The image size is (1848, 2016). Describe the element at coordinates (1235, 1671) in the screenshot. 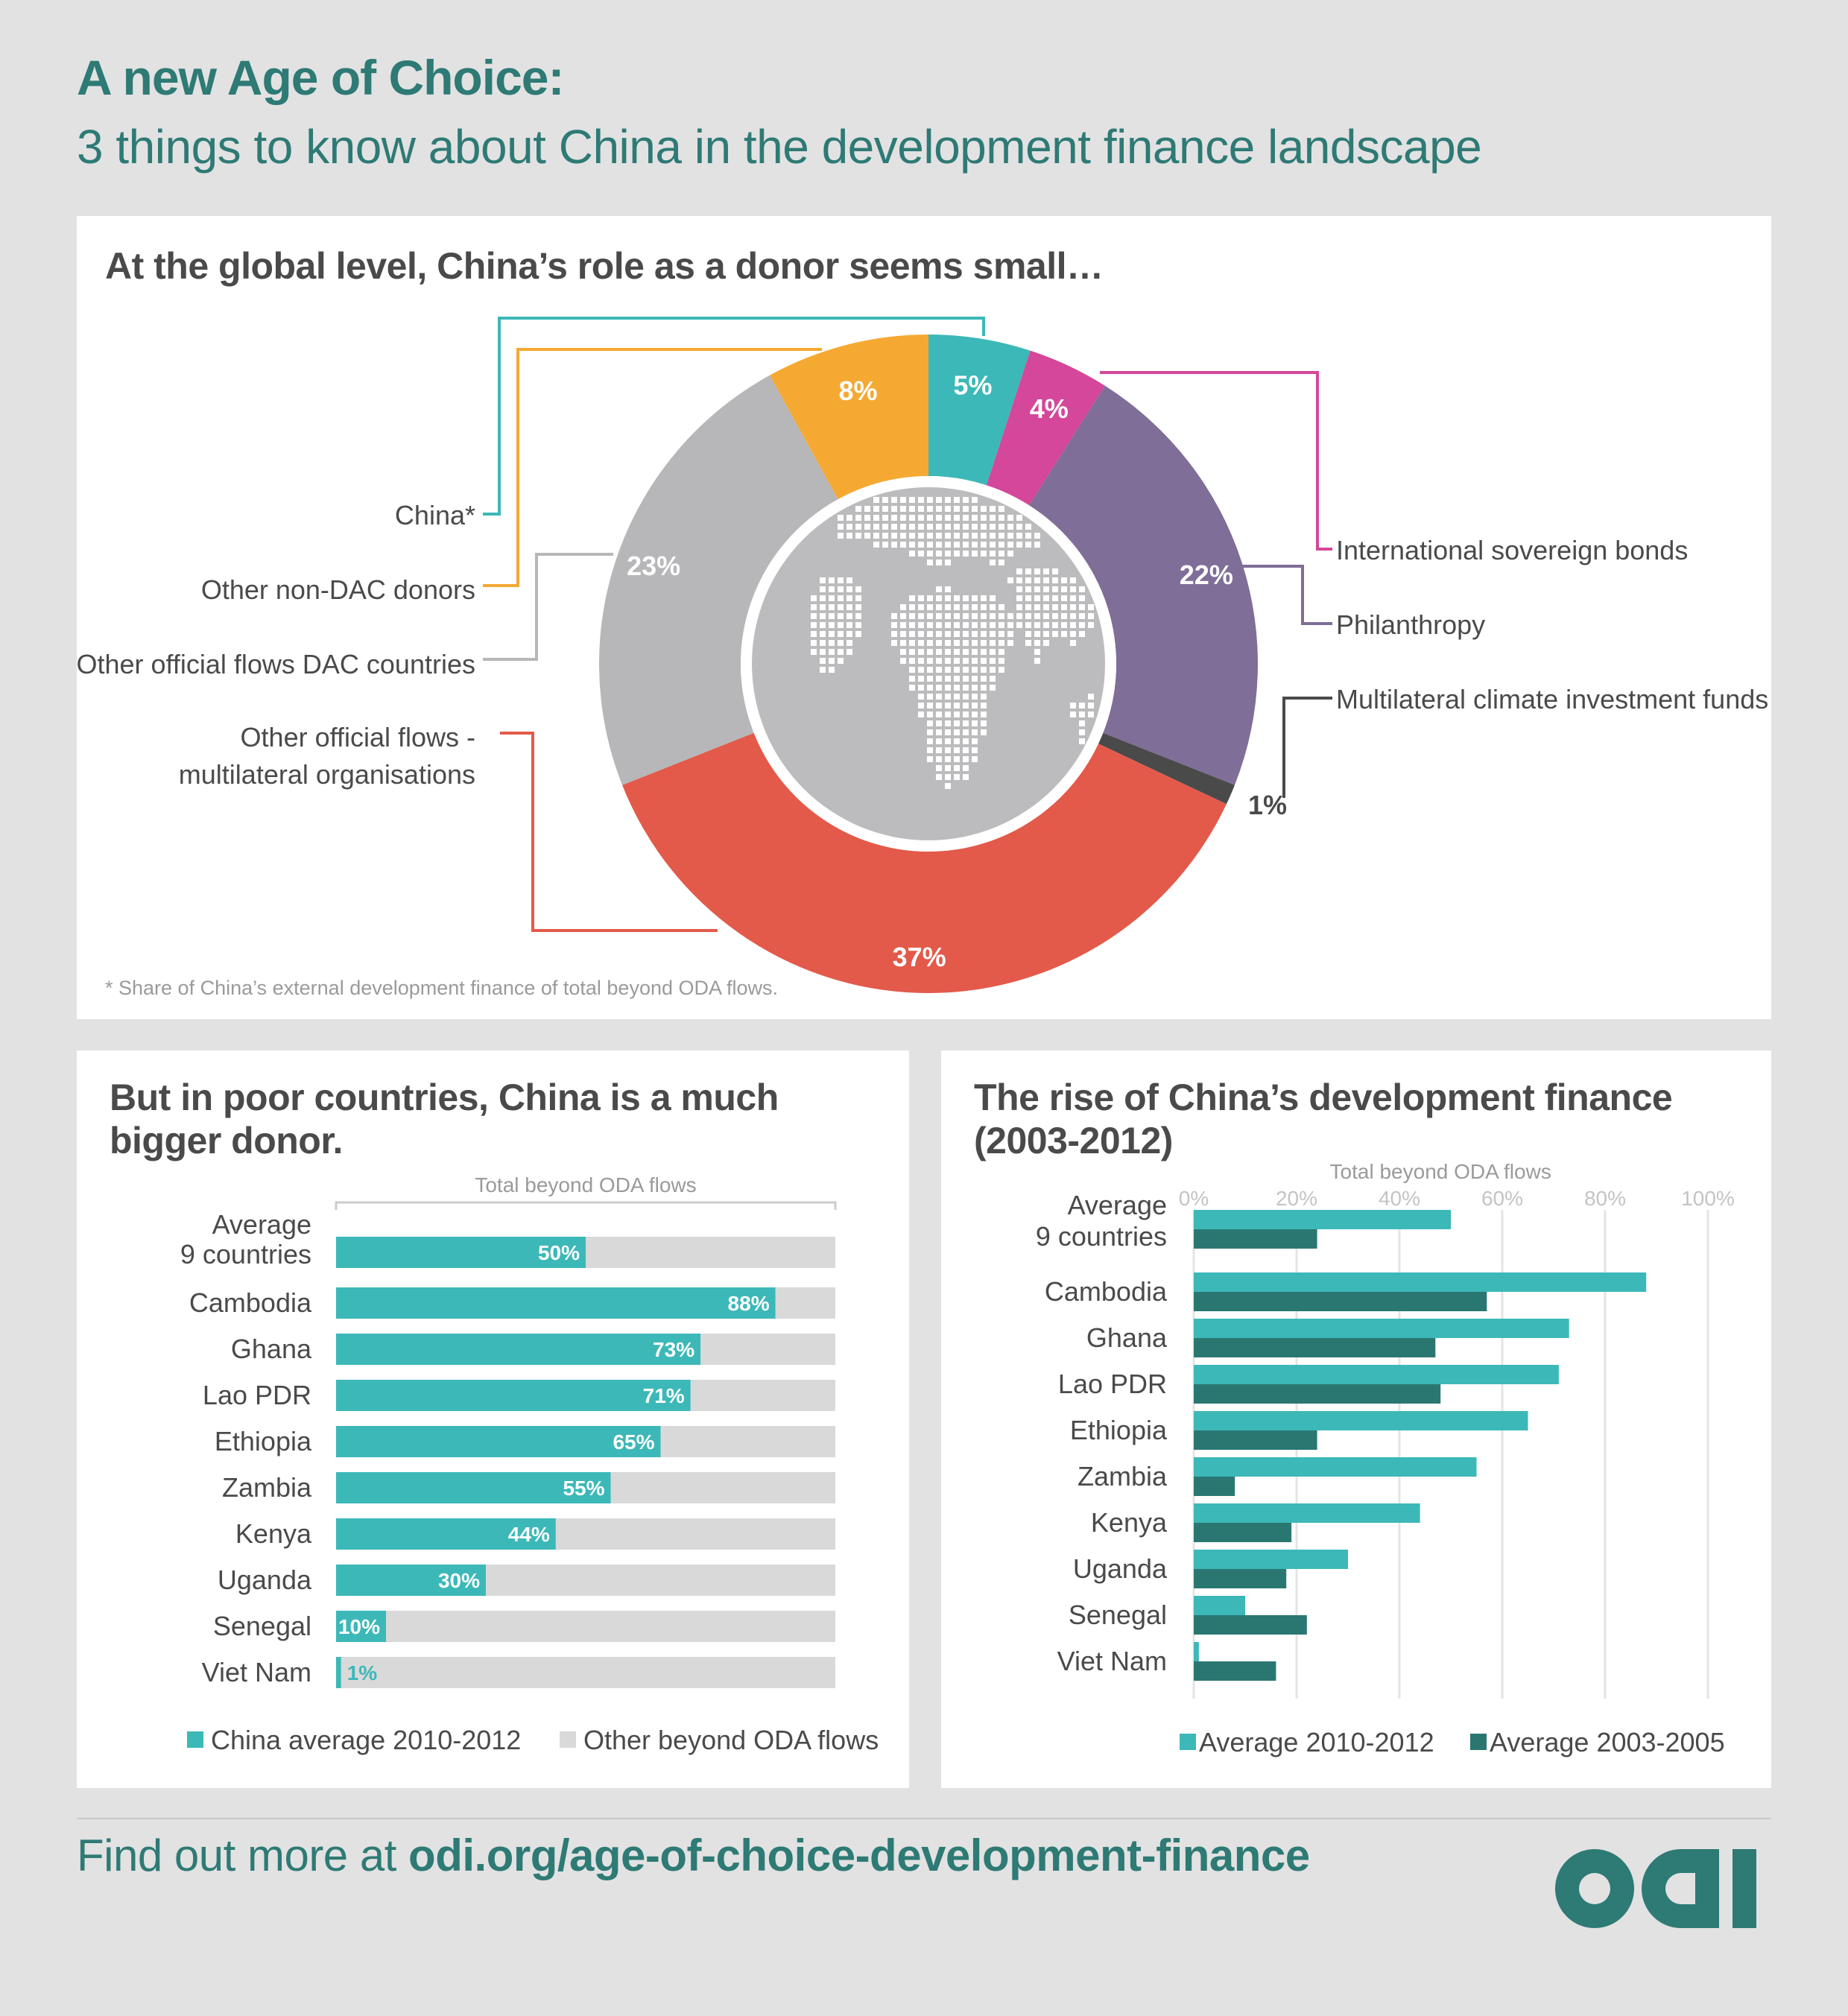

I see `bar-2003-2005-viet-nam` at that location.